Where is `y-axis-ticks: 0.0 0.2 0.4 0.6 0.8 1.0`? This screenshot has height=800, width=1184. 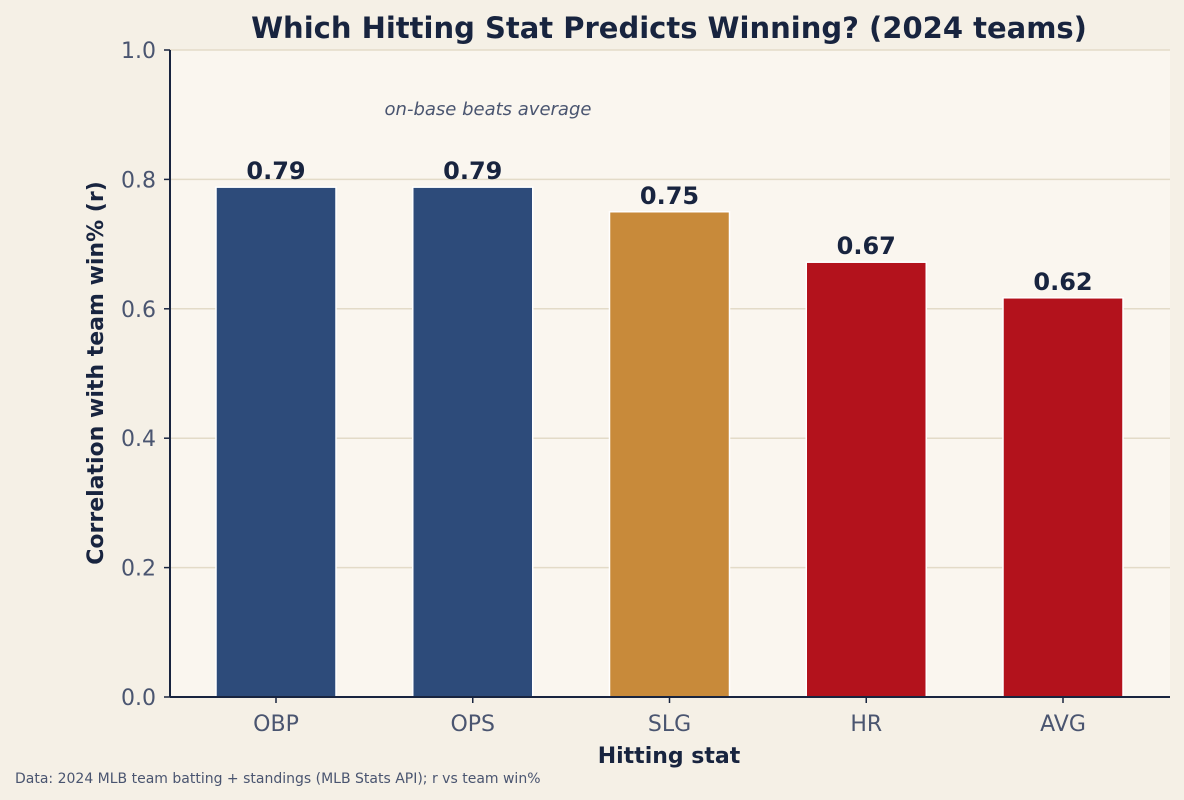 y-axis-ticks: 0.0 0.2 0.4 0.6 0.8 1.0 is located at coordinates (145, 375).